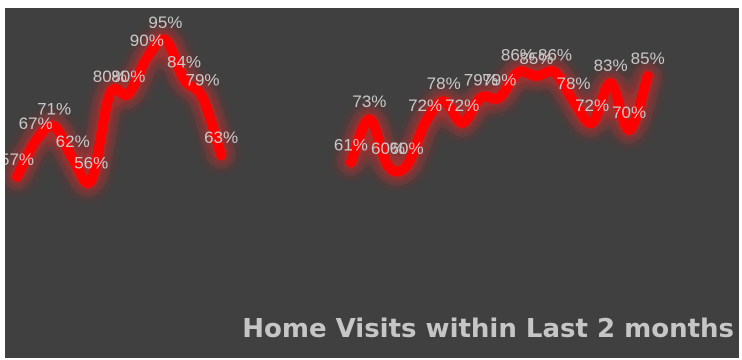  What do you see at coordinates (147, 40) in the screenshot?
I see `data-label: 90%` at bounding box center [147, 40].